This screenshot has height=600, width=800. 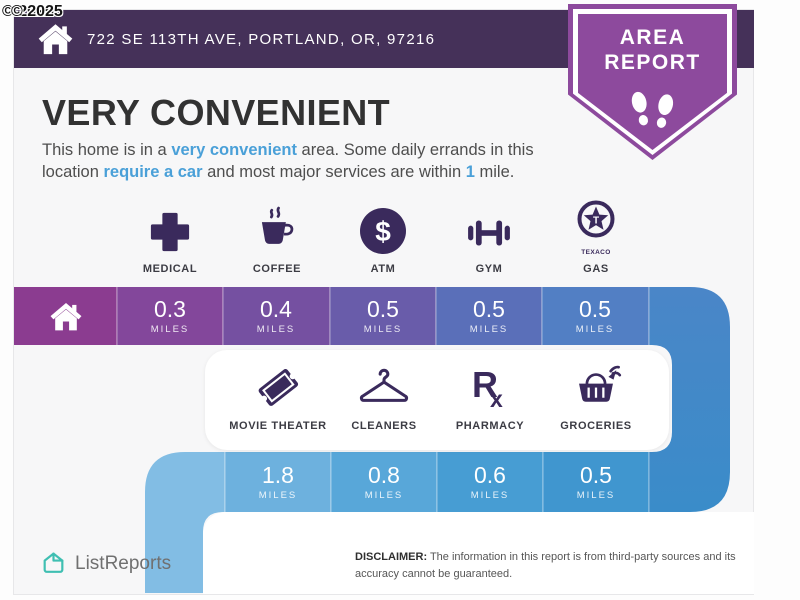 I want to click on amenity-coffee: COFFEE, so click(x=277, y=237).